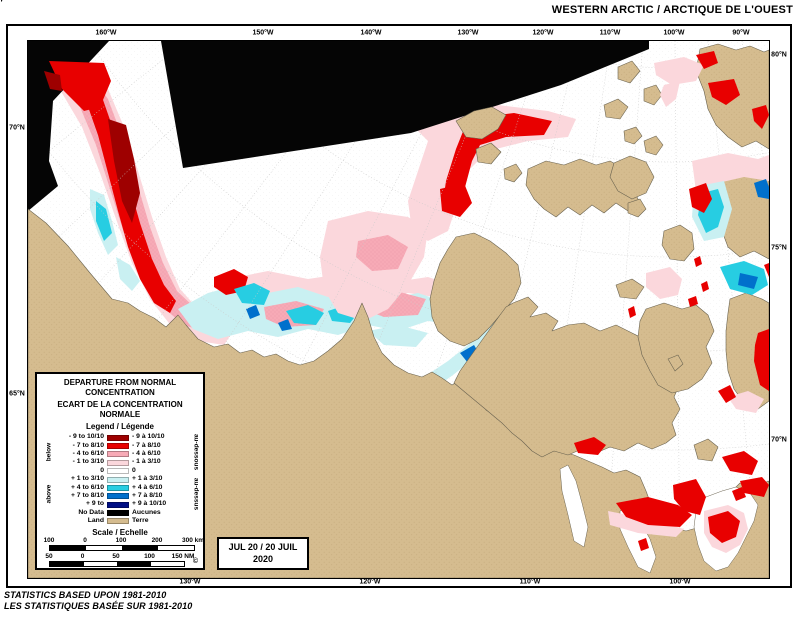 This screenshot has height=618, width=800. I want to click on legend-row: + 9 to + 9 à 10/10, so click(120, 504).